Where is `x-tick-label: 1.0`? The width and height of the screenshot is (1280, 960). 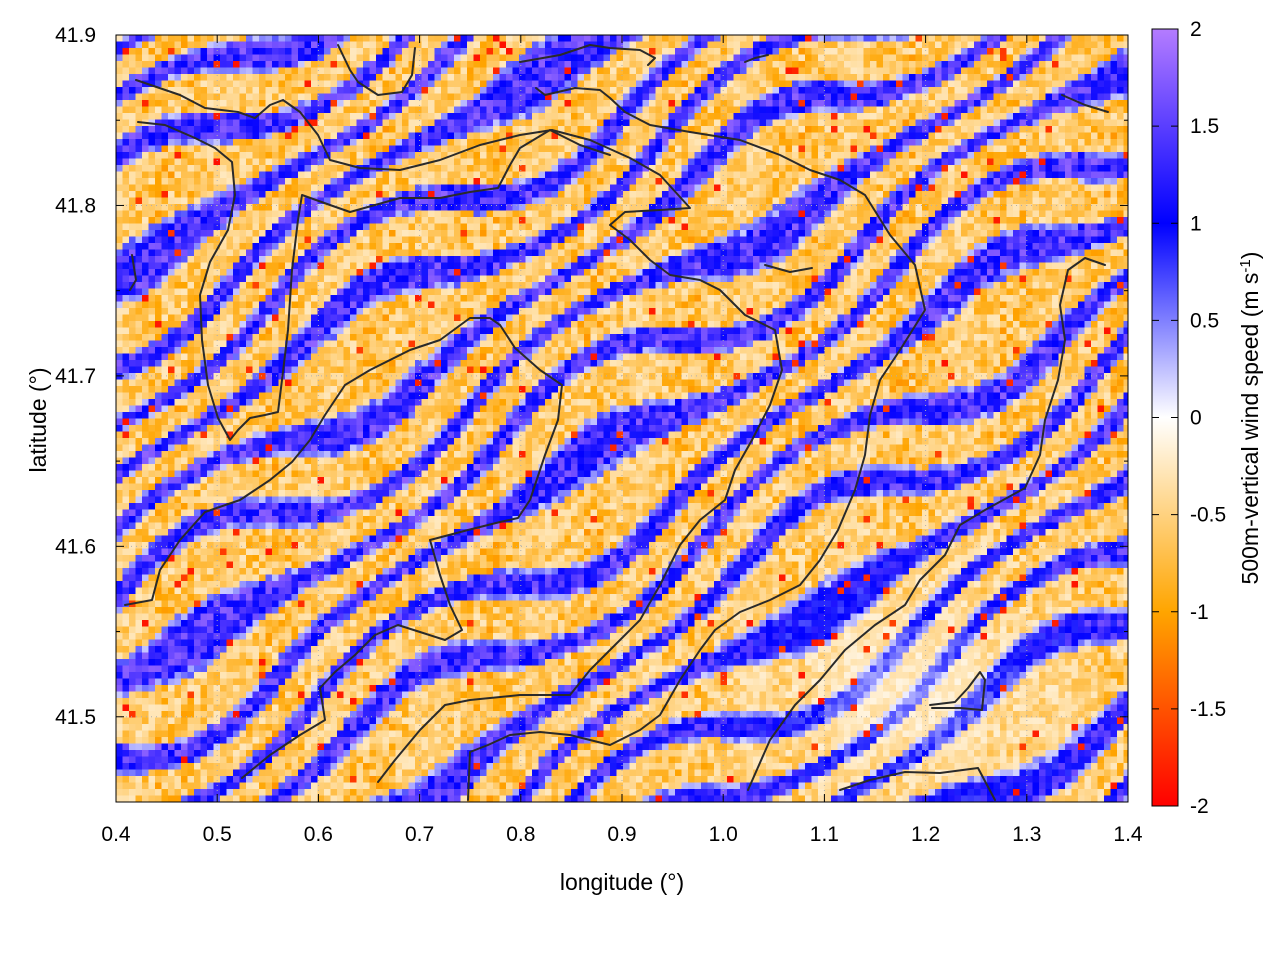
x-tick-label: 1.0 is located at coordinates (723, 834).